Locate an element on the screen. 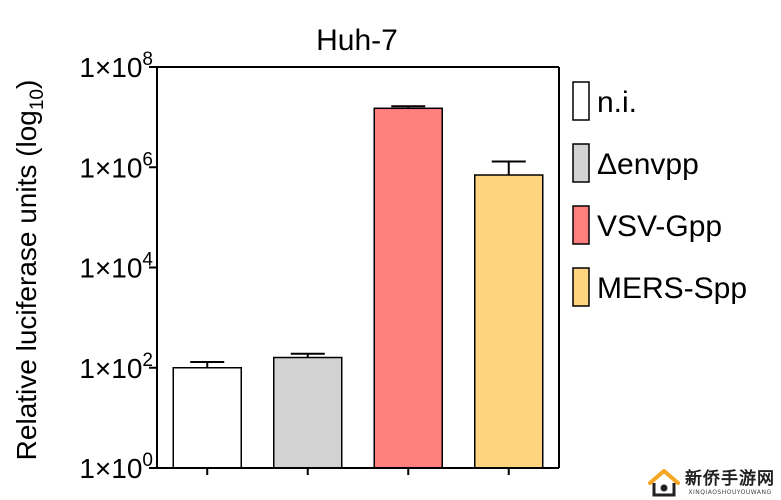 This screenshot has height=500, width=781. y-tick-label: 1×100 is located at coordinates (116, 467).